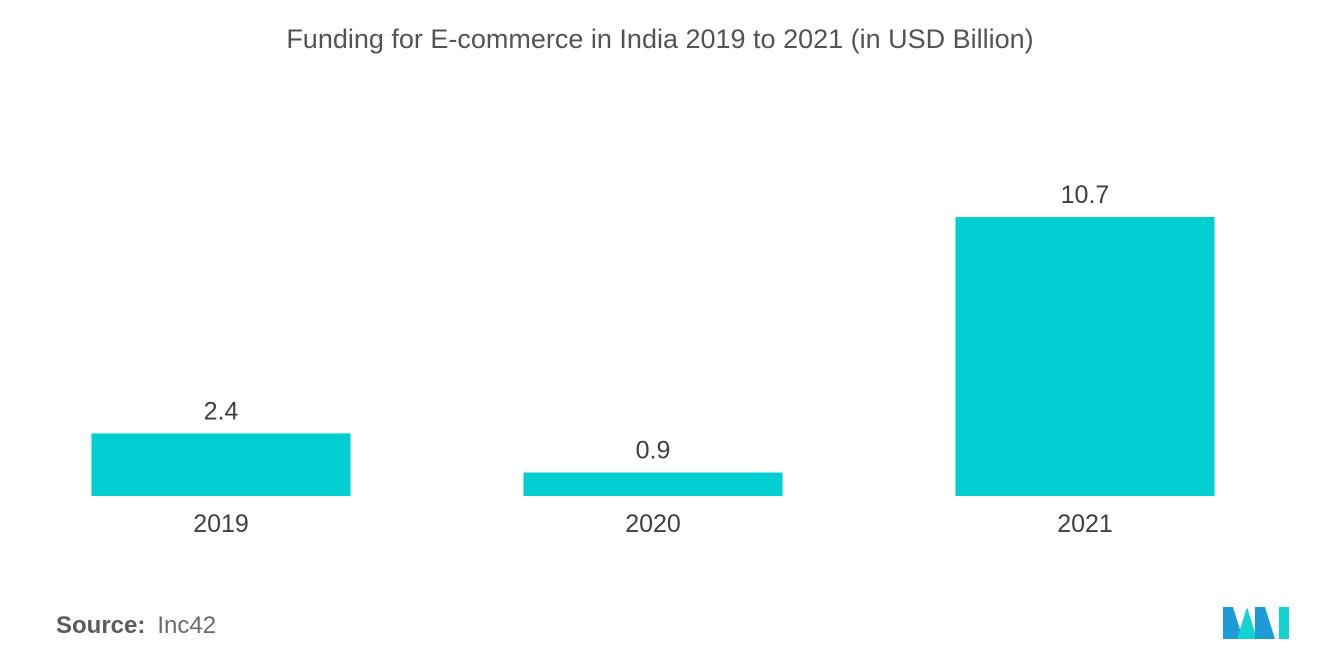  What do you see at coordinates (653, 524) in the screenshot?
I see `x-tick-label-2020: 2020` at bounding box center [653, 524].